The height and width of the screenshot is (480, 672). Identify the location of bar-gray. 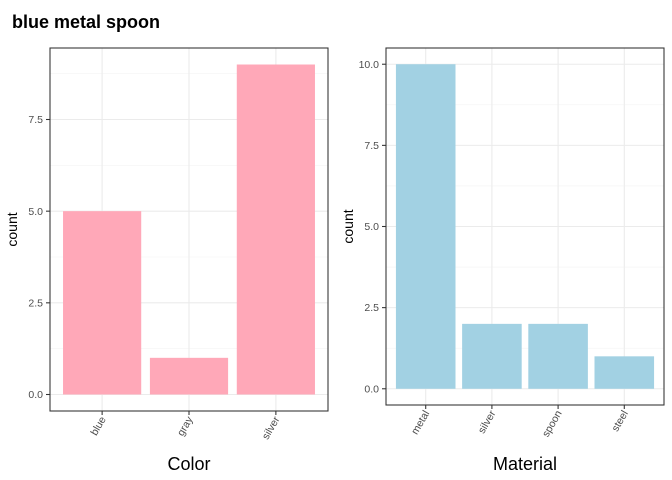
(189, 376).